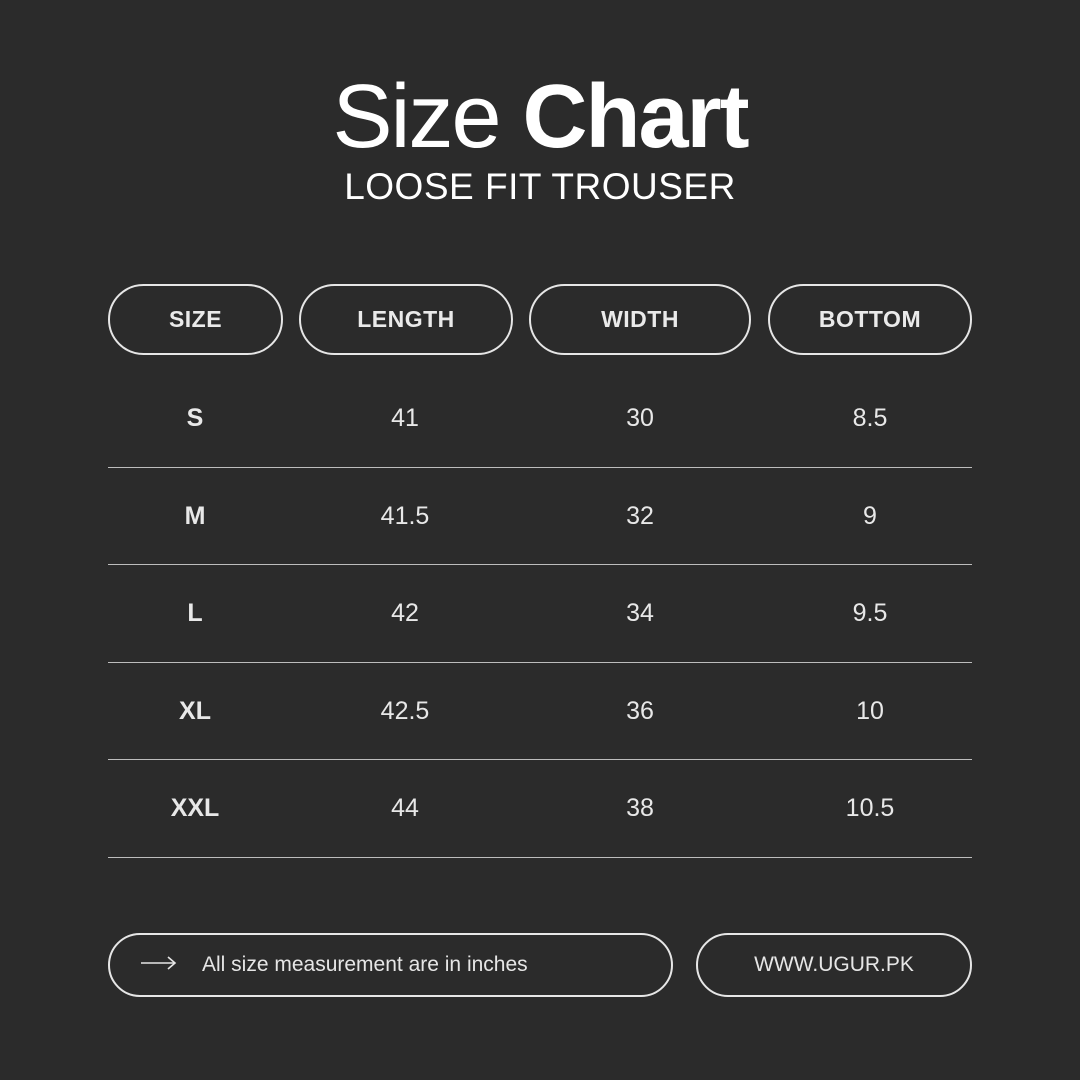 This screenshot has height=1080, width=1080. Describe the element at coordinates (870, 613) in the screenshot. I see `cell-bottom: 9.5` at that location.